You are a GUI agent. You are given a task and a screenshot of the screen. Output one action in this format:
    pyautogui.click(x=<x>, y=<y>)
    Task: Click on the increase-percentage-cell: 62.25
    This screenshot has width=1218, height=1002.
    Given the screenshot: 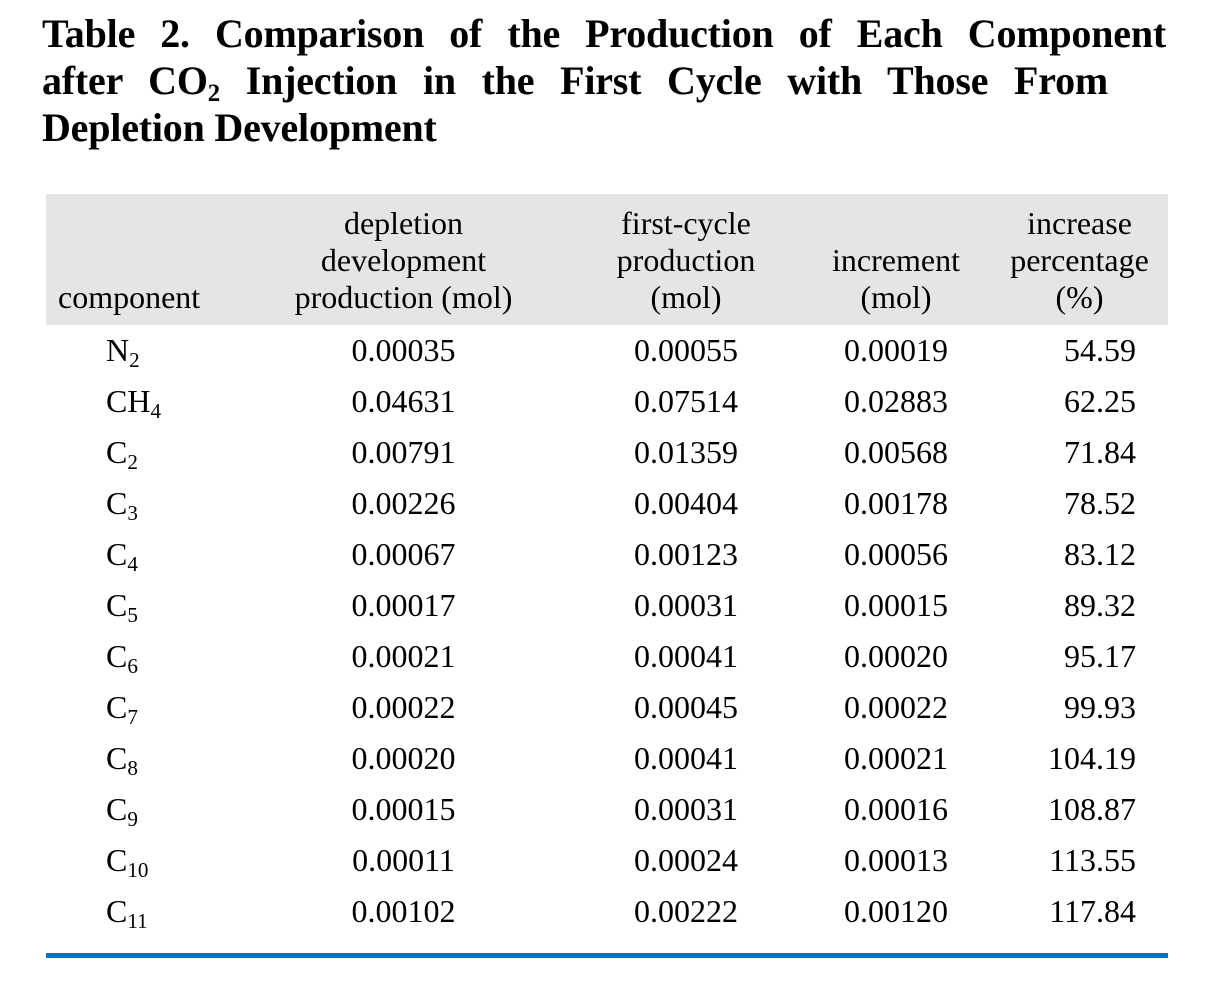 What is the action you would take?
    pyautogui.click(x=1100, y=401)
    